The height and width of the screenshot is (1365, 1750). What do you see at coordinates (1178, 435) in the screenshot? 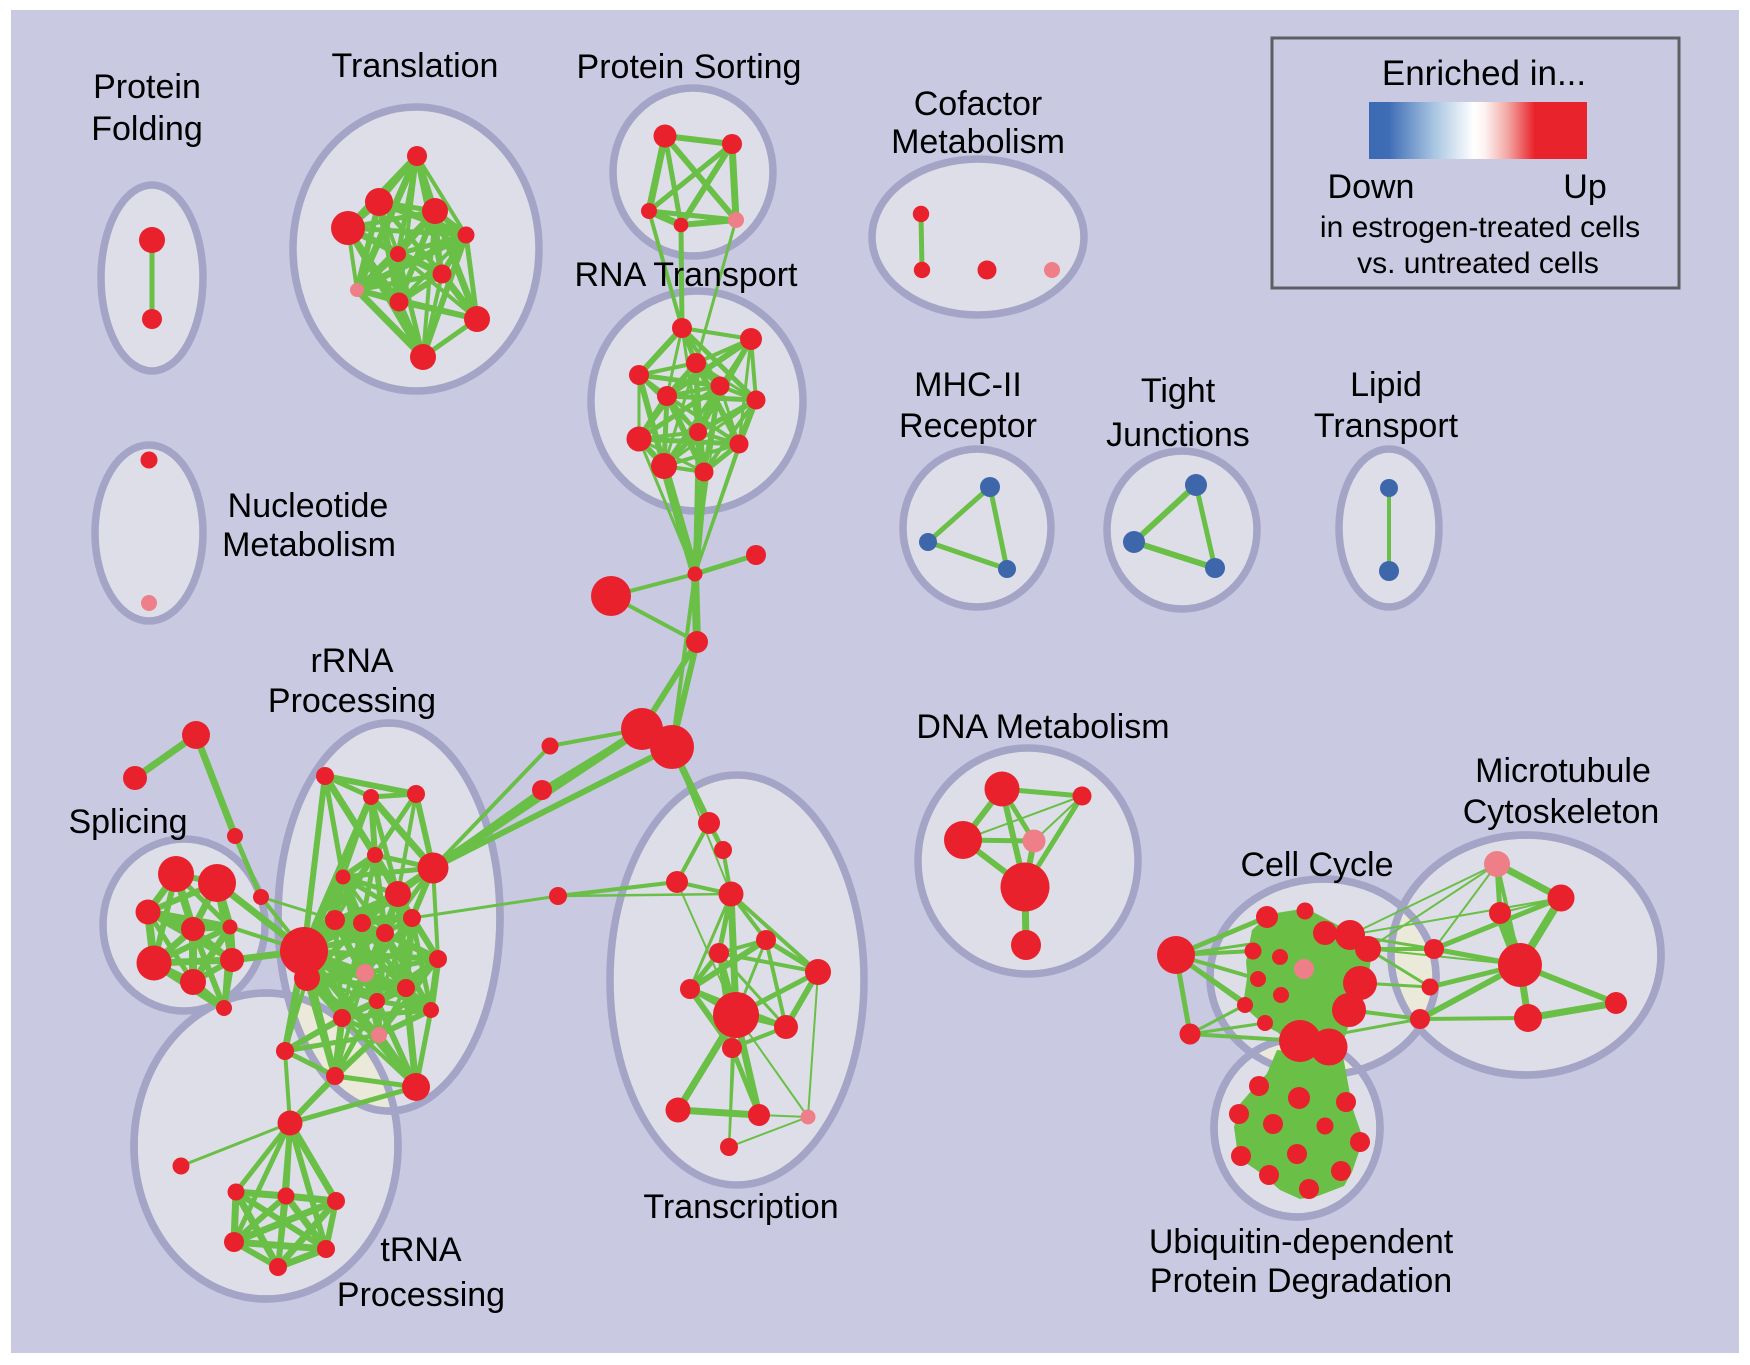
I see `svg-text: Junctions` at bounding box center [1178, 435].